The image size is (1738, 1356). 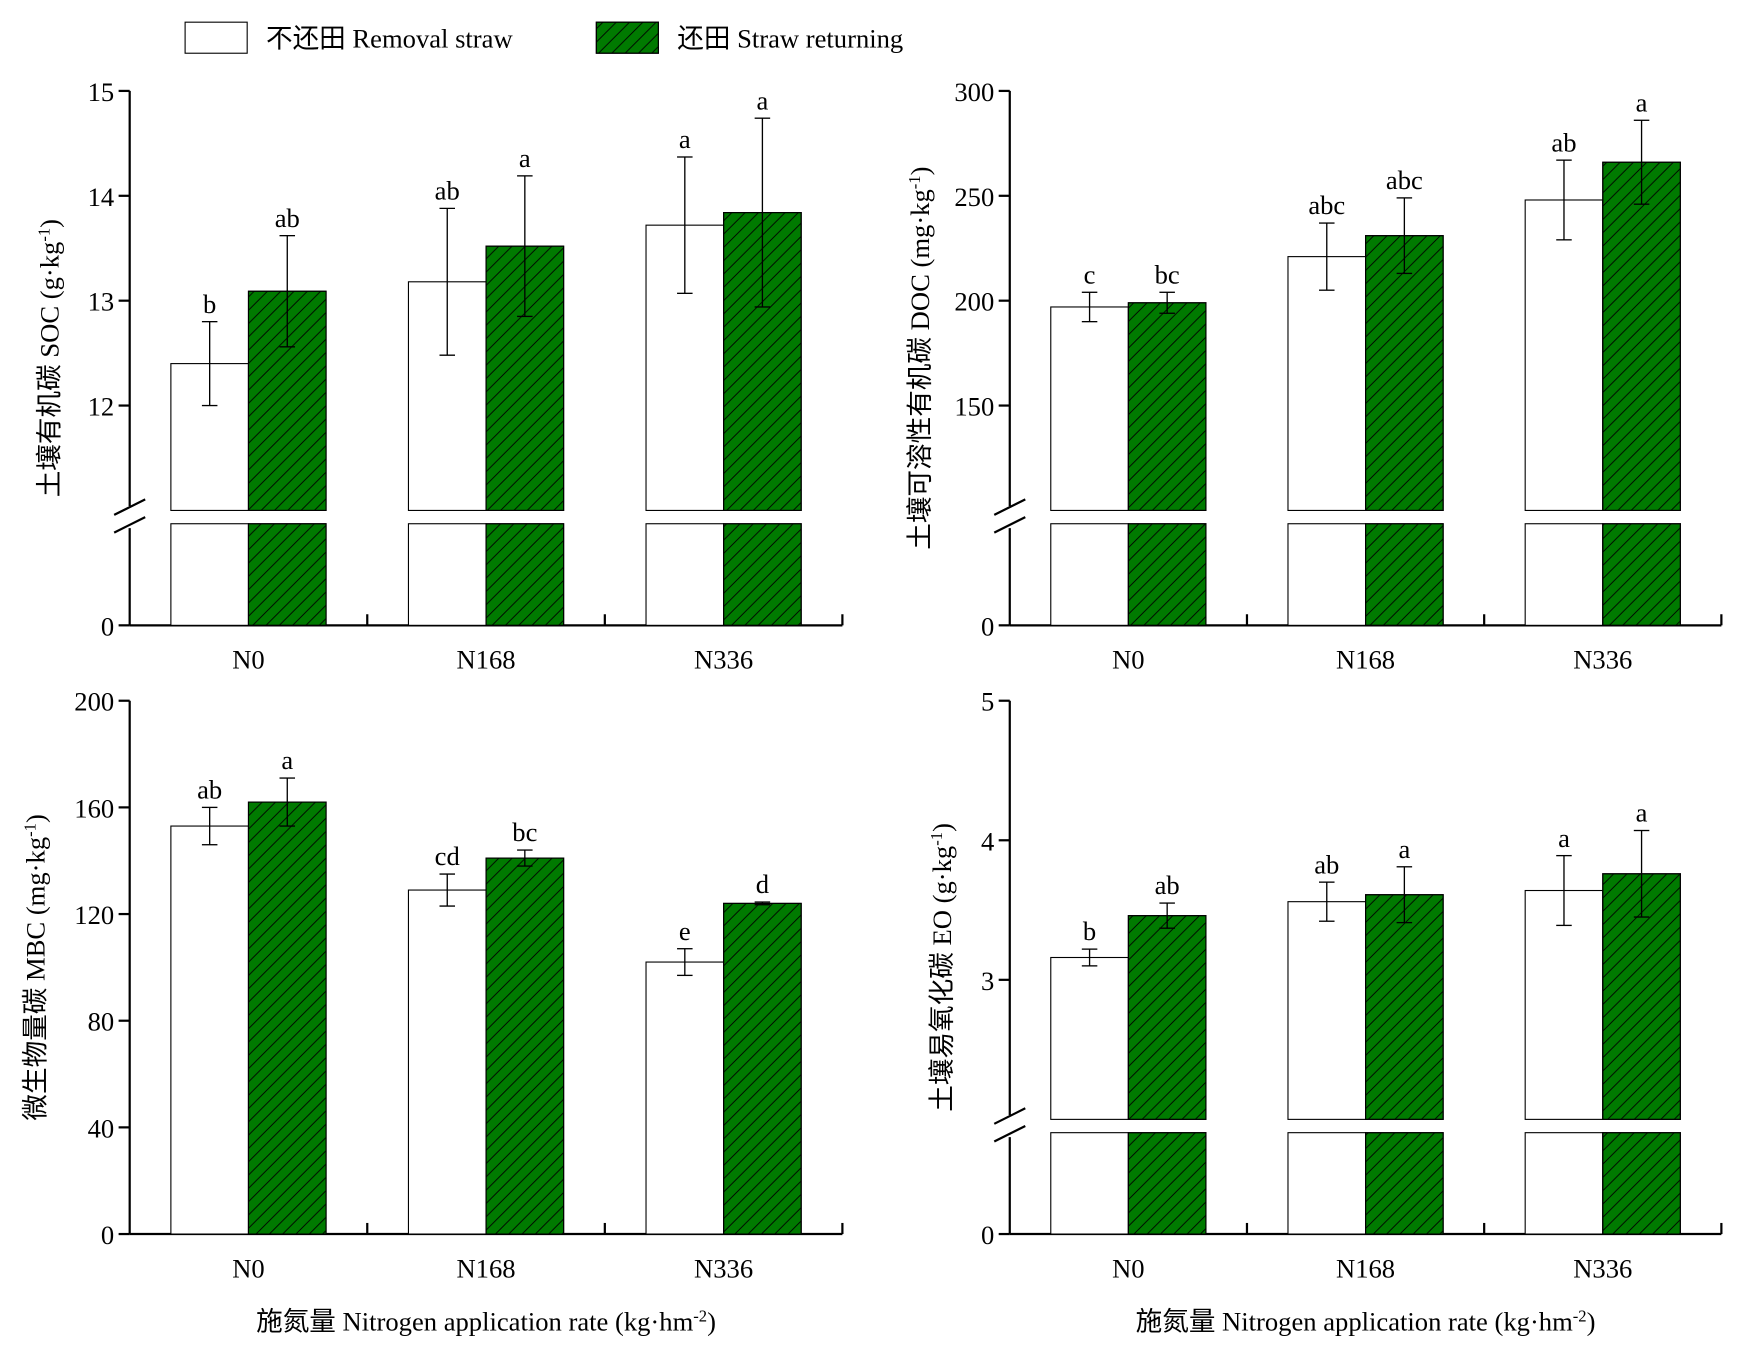 What do you see at coordinates (50, 370) in the screenshot?
I see `y-axis-label-part: 土壤有机碳 SOC (g·kg` at bounding box center [50, 370].